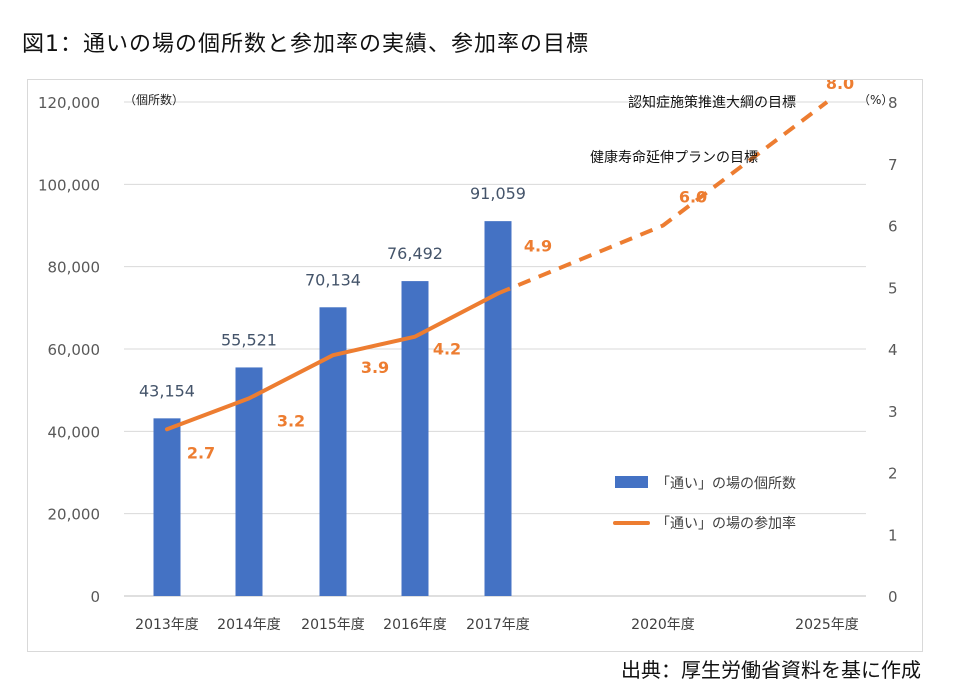  I want to click on y-left-tick-label: 80,000, so click(74, 268).